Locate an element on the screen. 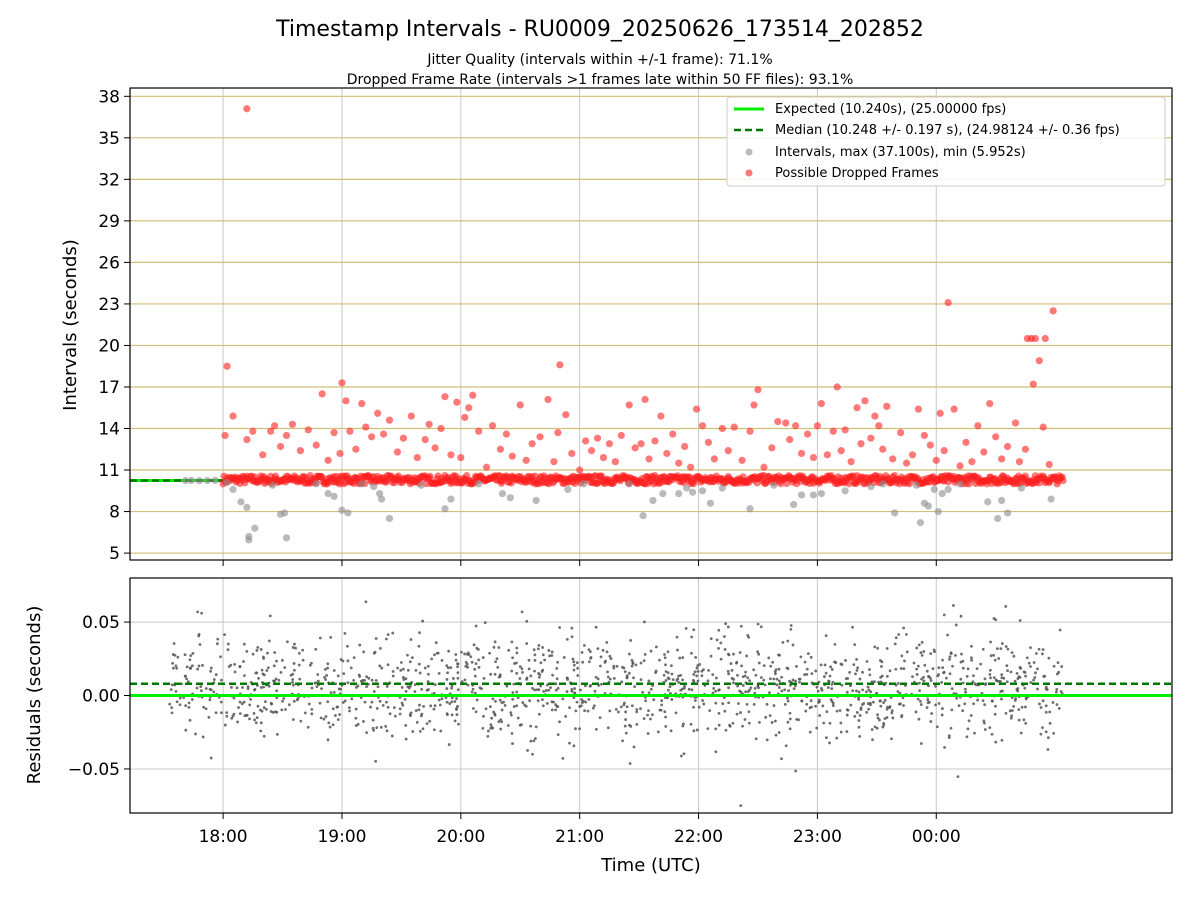 Image resolution: width=1200 pixels, height=904 pixels. top-ytick-label: 38 is located at coordinates (109, 97).